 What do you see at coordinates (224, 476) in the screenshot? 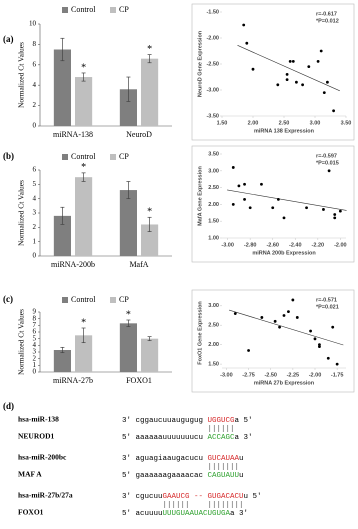
I see `sequence-segment: CAGUAUU` at bounding box center [224, 476].